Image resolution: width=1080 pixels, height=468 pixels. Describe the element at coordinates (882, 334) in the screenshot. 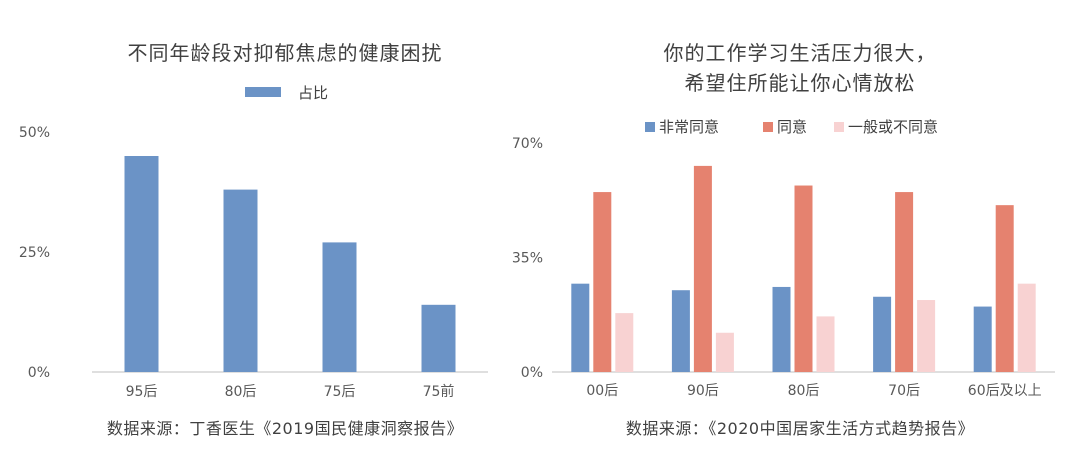

I see `right-bar-70后-非常同意` at that location.